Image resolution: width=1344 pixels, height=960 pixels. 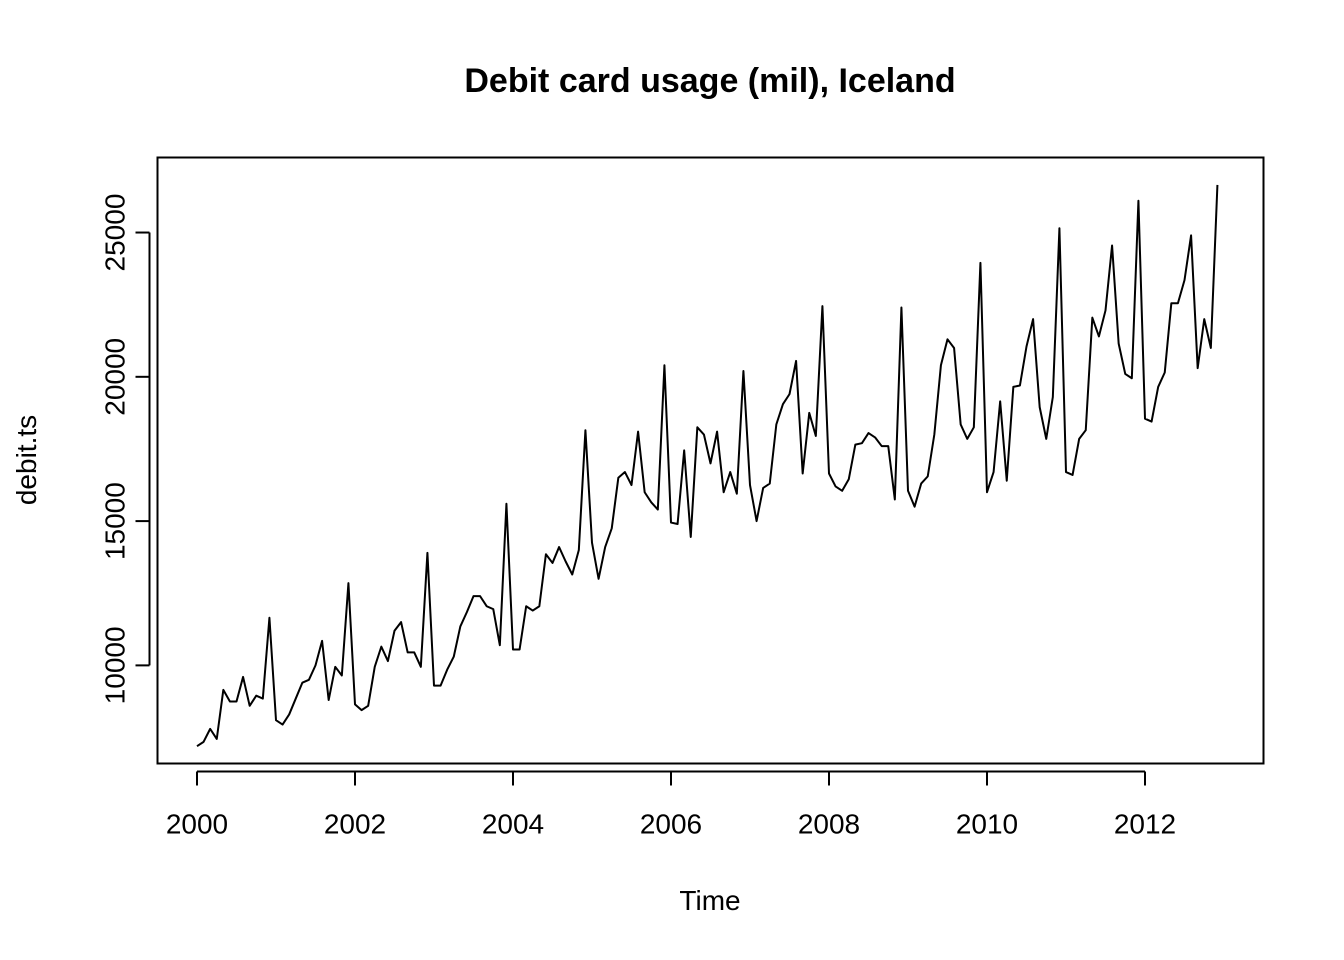 I want to click on x-axis: 2000 2002 2004 2006 2008 2010 2012, so click(x=671, y=805).